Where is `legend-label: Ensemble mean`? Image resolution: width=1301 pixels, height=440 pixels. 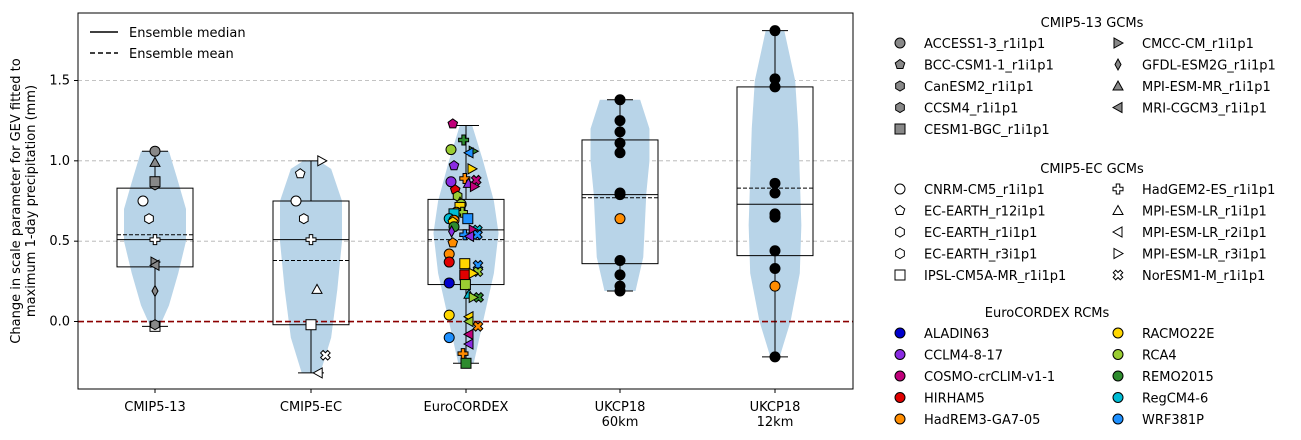
legend-label: Ensemble mean is located at coordinates (181, 54).